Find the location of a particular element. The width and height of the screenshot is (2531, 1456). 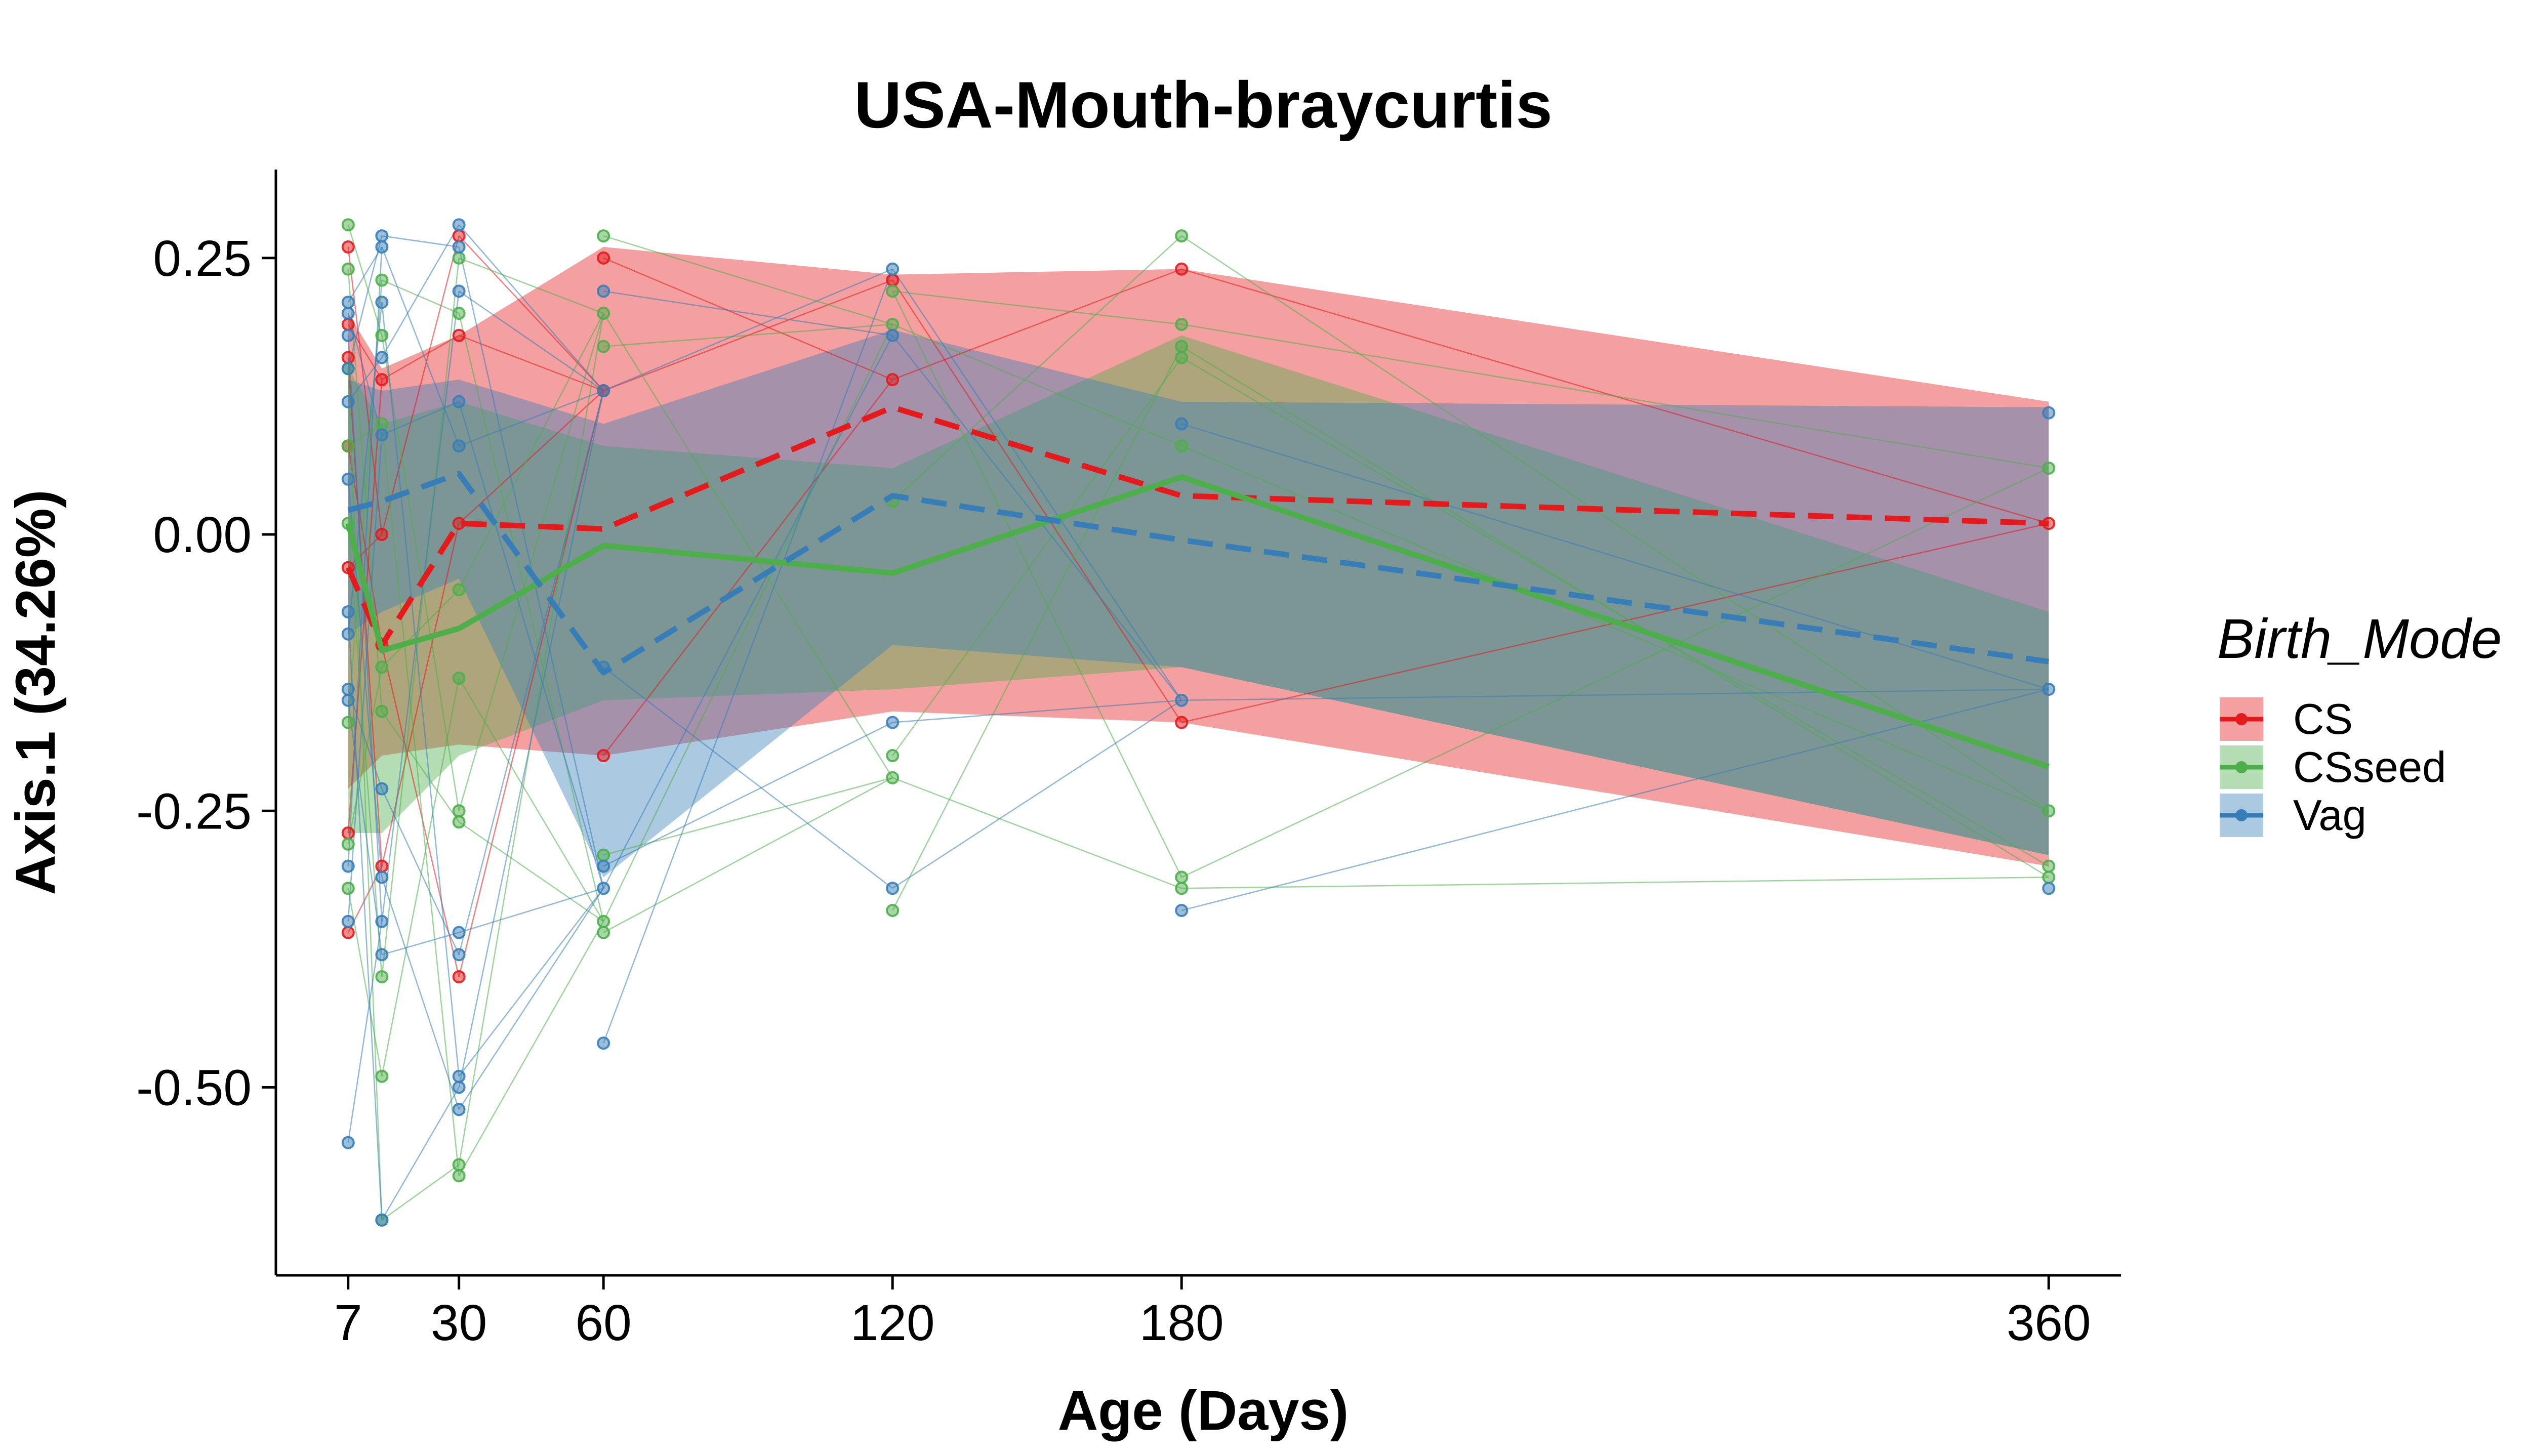

y-tick-label: -0.50 is located at coordinates (194, 1088).